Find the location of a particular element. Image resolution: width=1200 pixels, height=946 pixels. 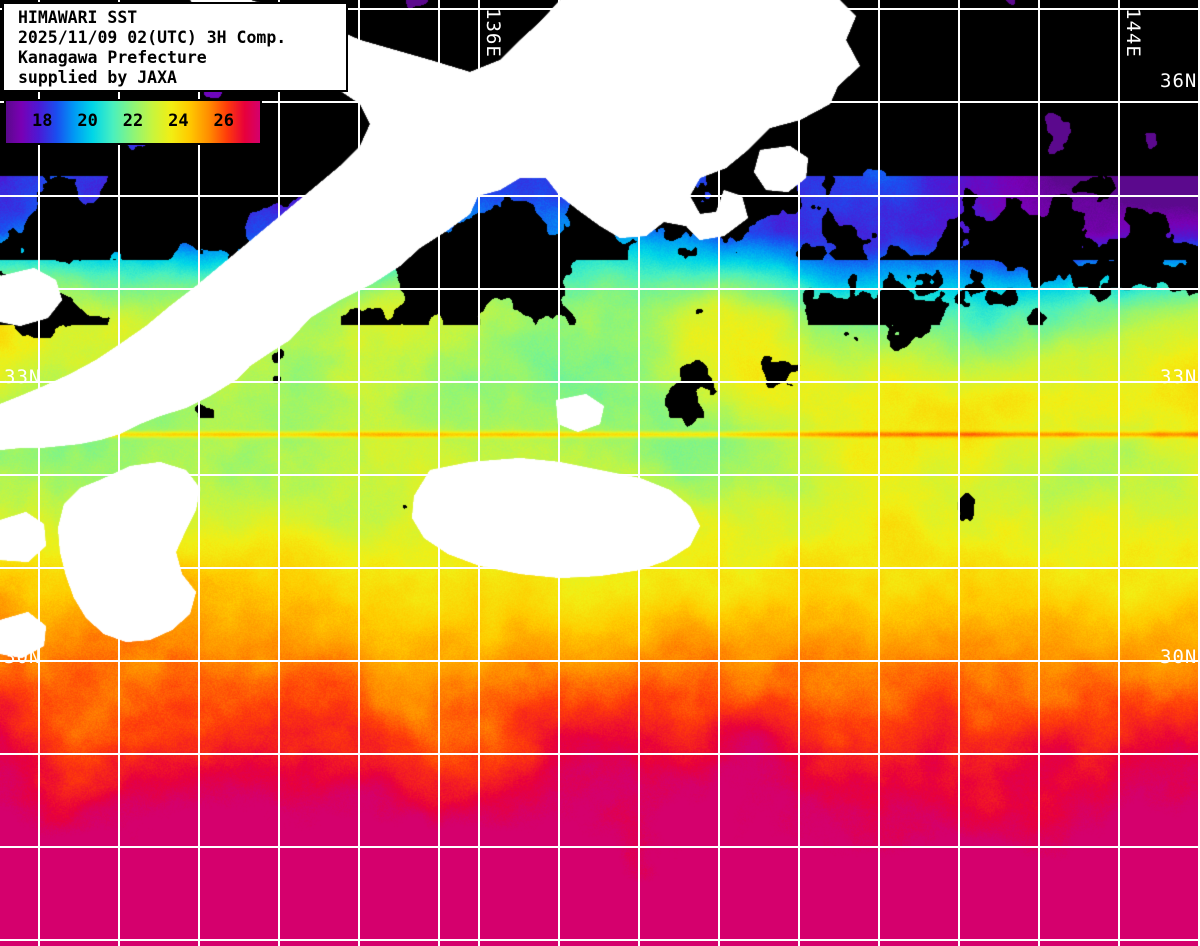

colorbar-tick-18: 18 is located at coordinates (42, 121).